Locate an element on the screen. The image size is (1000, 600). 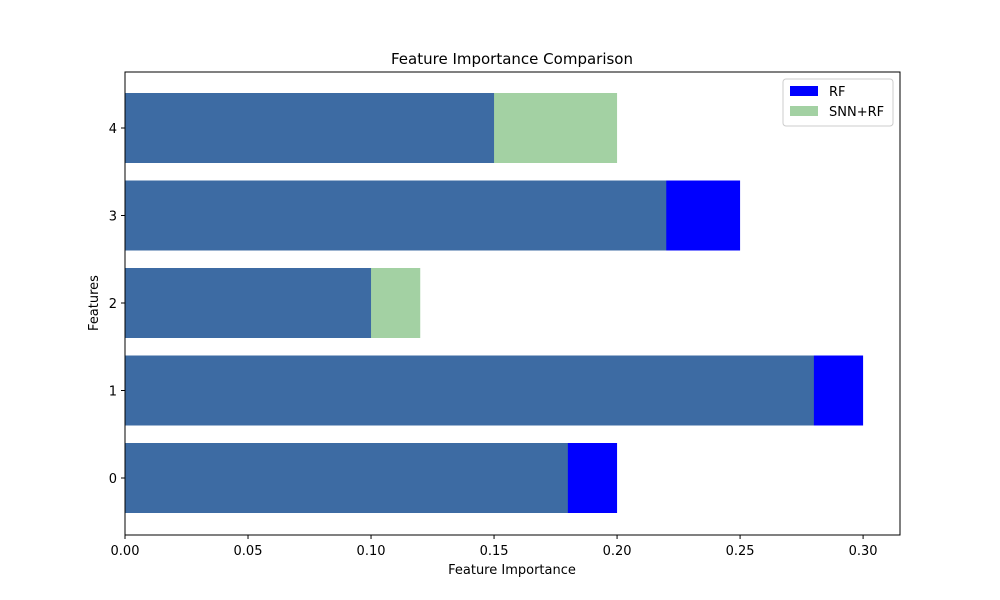
x-tick-label-0.00: 0.00 is located at coordinates (125, 551).